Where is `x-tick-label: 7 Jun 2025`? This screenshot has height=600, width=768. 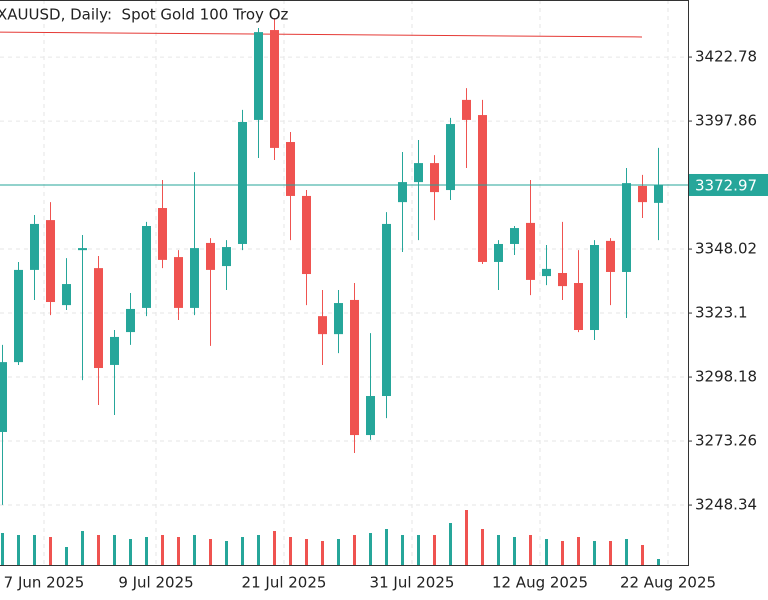
x-tick-label: 7 Jun 2025 is located at coordinates (44, 583).